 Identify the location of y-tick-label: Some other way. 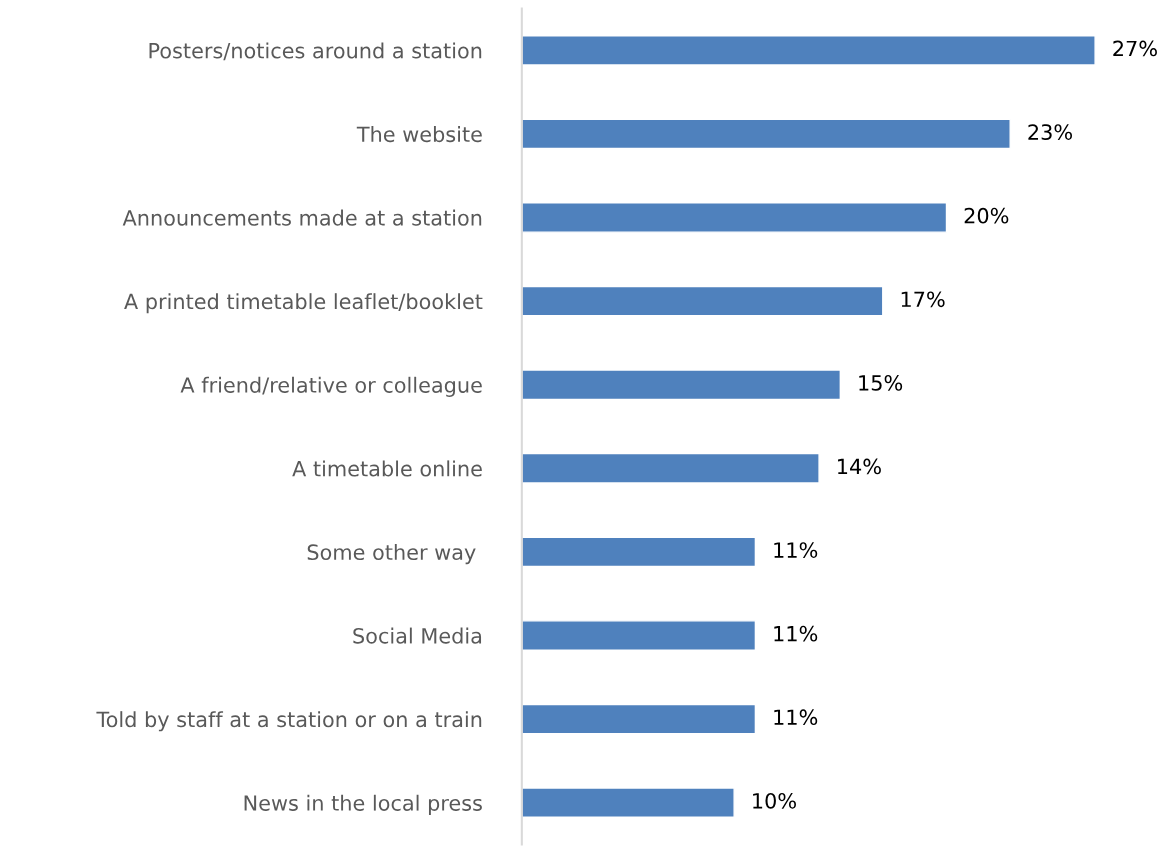
(391, 554).